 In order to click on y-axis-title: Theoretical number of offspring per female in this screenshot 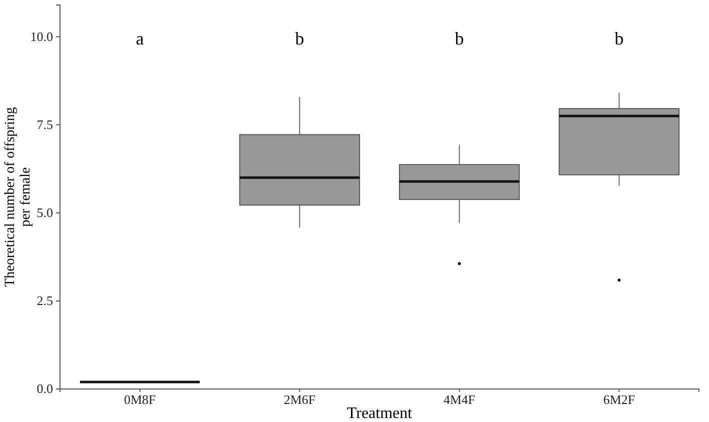, I will do `click(18, 197)`.